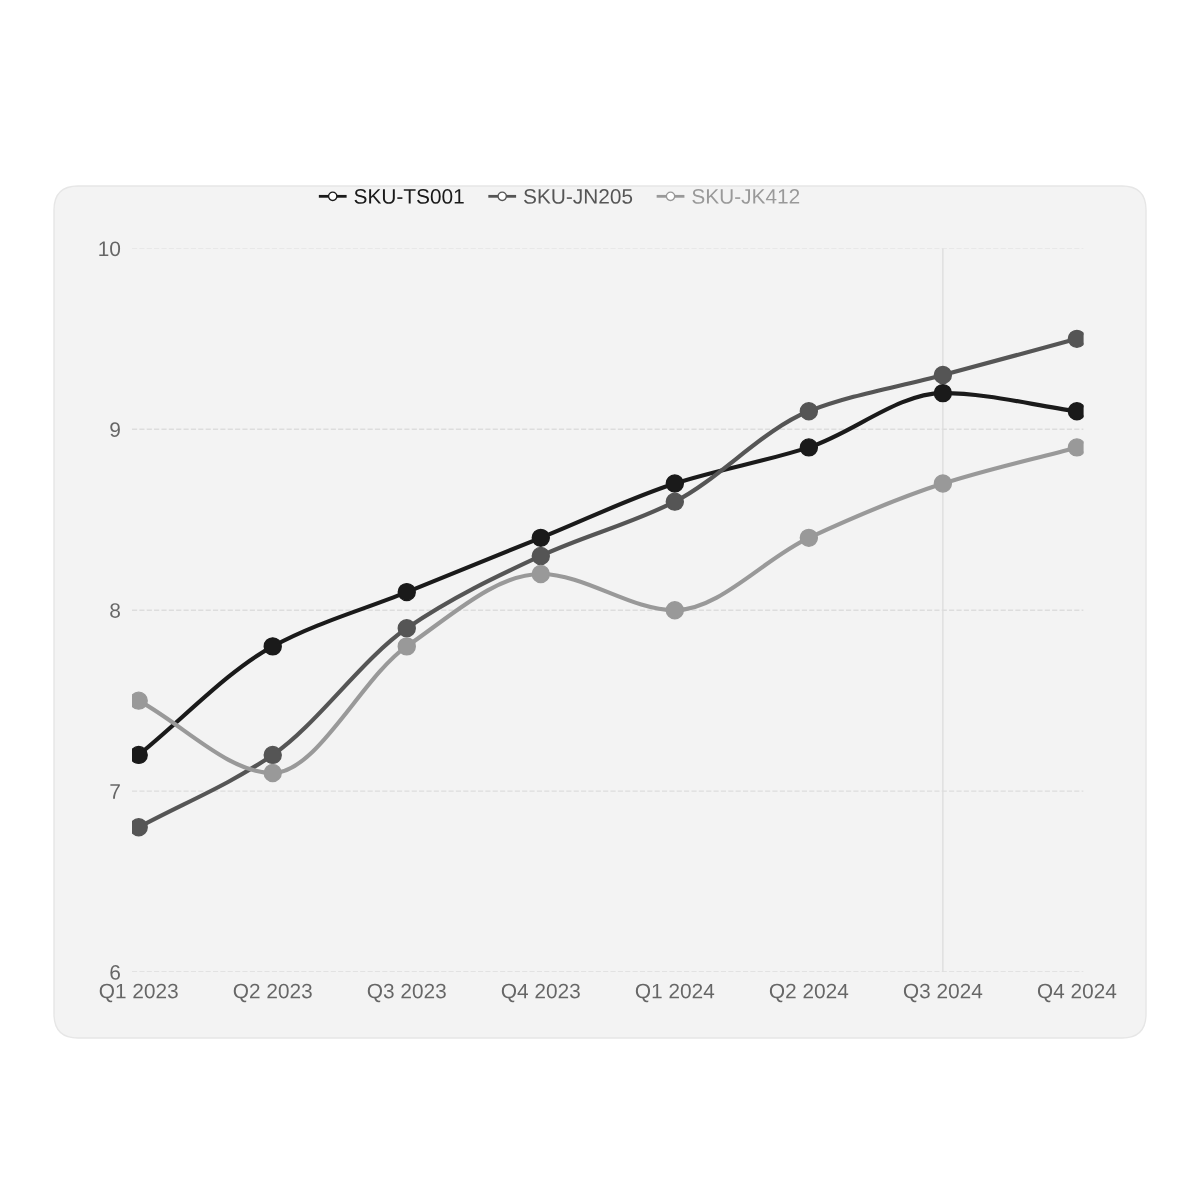  What do you see at coordinates (115, 972) in the screenshot?
I see `y-tick-label: 6` at bounding box center [115, 972].